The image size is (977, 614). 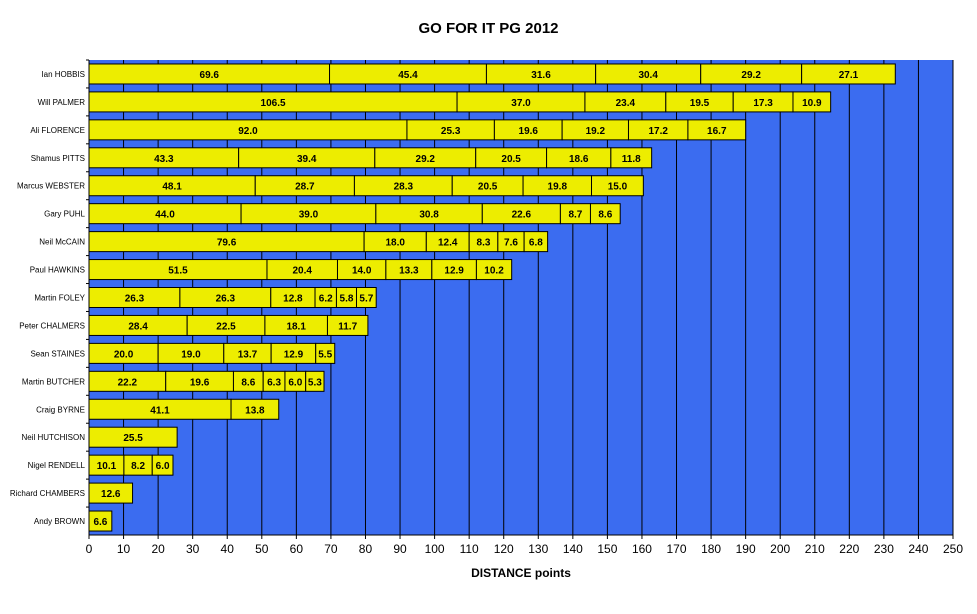 What do you see at coordinates (51, 186) in the screenshot?
I see `category-label: Marcus WEBSTER` at bounding box center [51, 186].